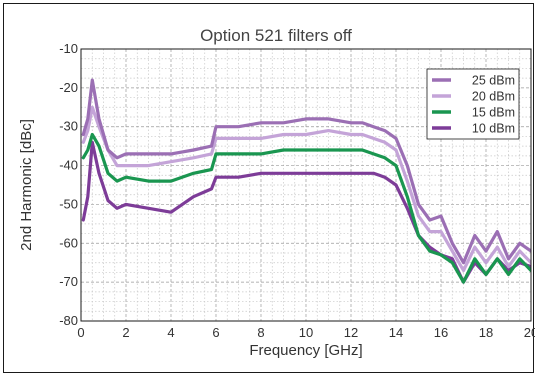 This screenshot has width=539, height=377. I want to click on y-tick-label: -30, so click(68, 126).